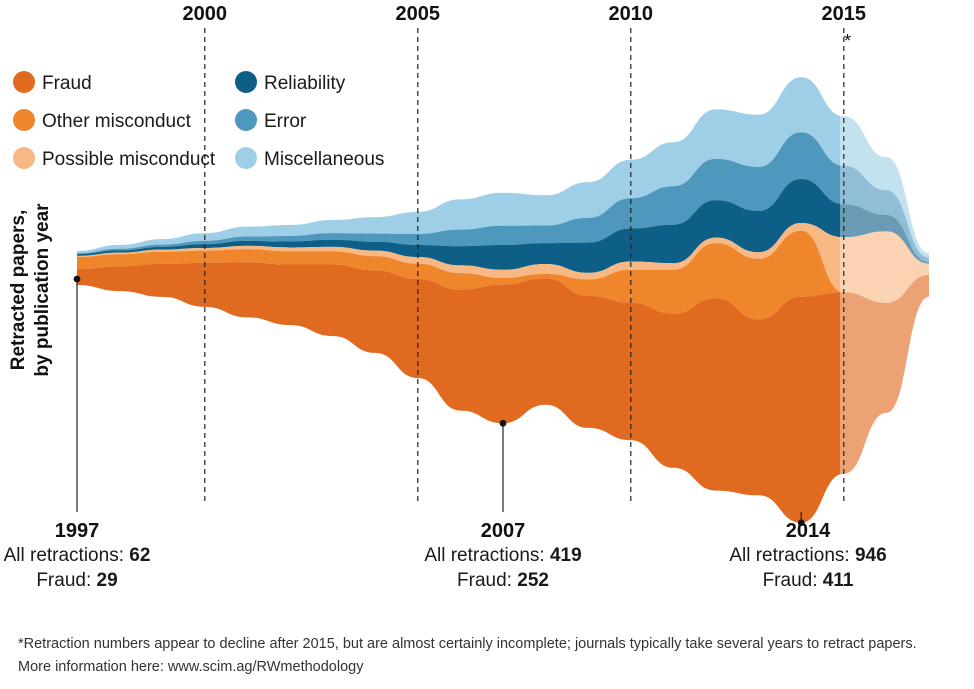 This screenshot has width=974, height=689. I want to click on annotation-dot-1997, so click(77, 279).